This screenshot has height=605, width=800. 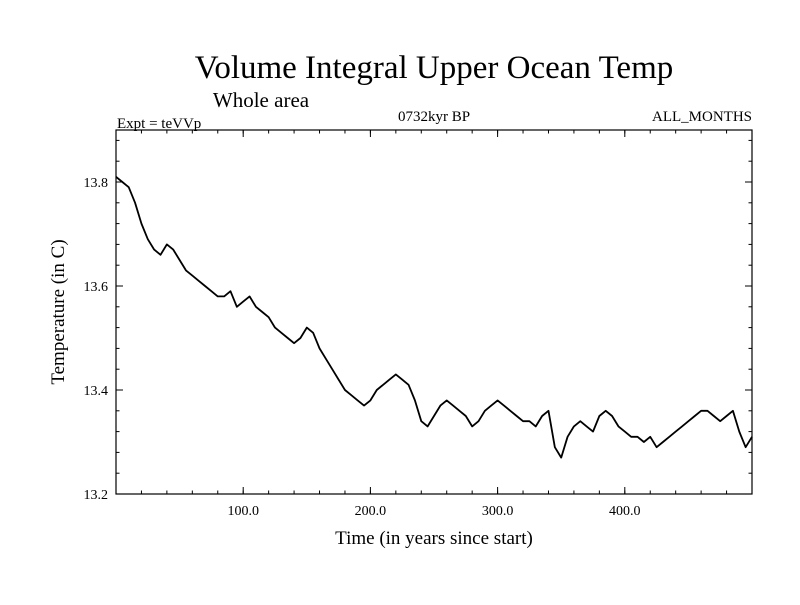 I want to click on x-tick-label: 400.0, so click(x=625, y=511).